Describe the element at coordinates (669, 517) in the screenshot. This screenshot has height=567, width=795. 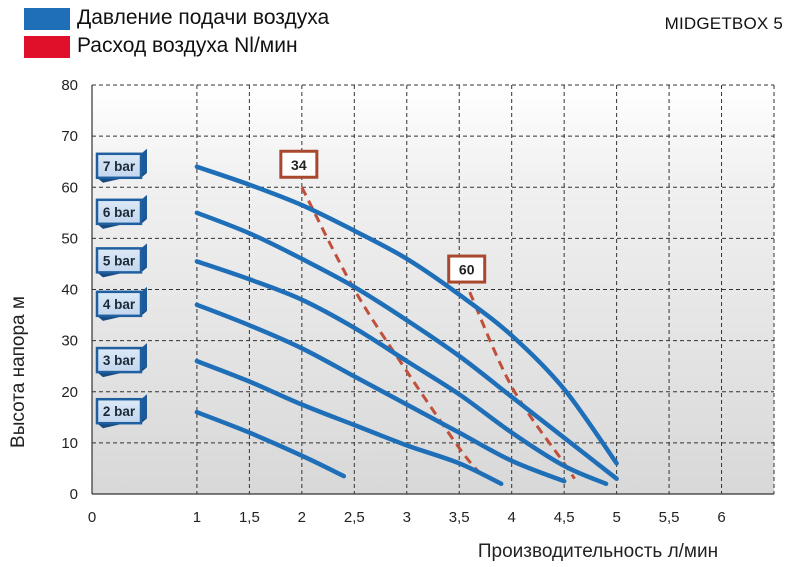
I see `x-tick-label: 5,5` at that location.